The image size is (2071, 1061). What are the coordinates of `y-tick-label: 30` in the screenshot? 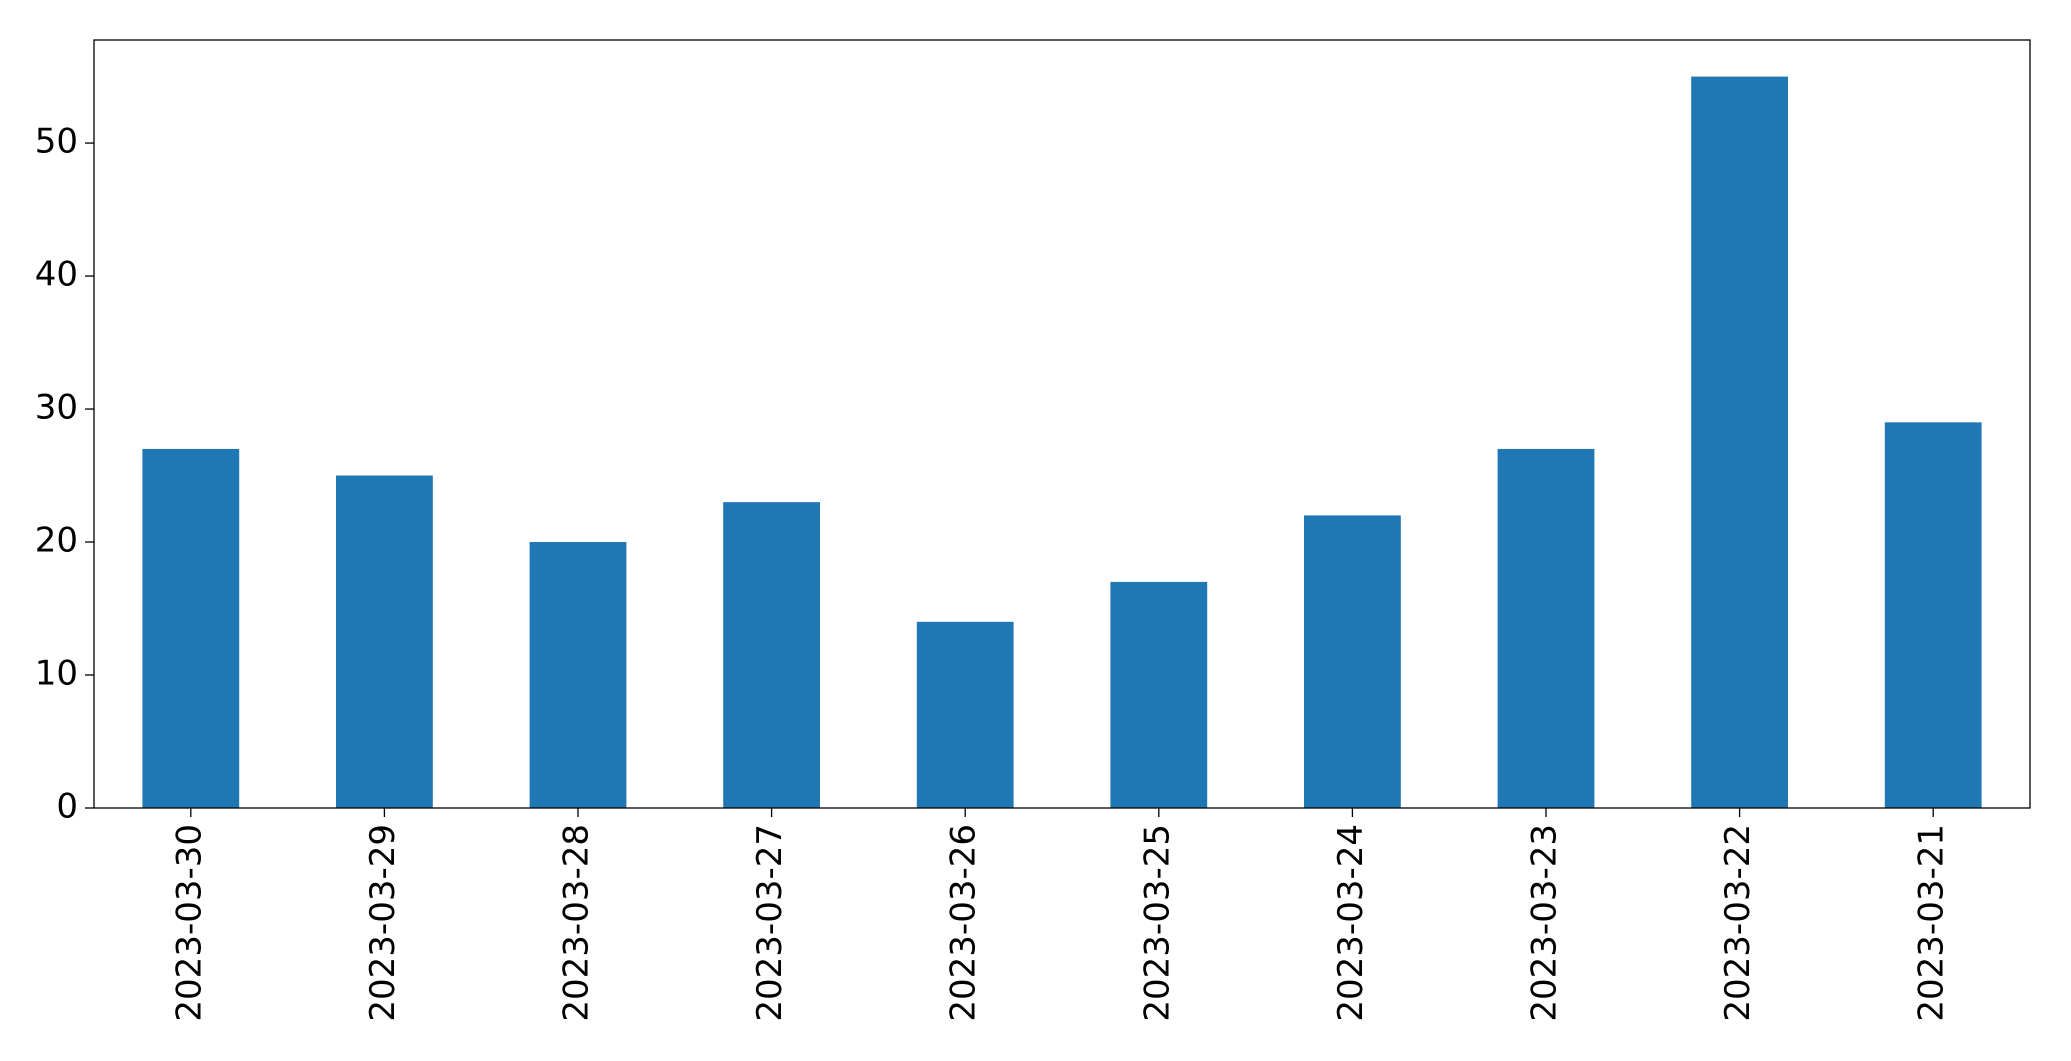 It's located at (56, 408).